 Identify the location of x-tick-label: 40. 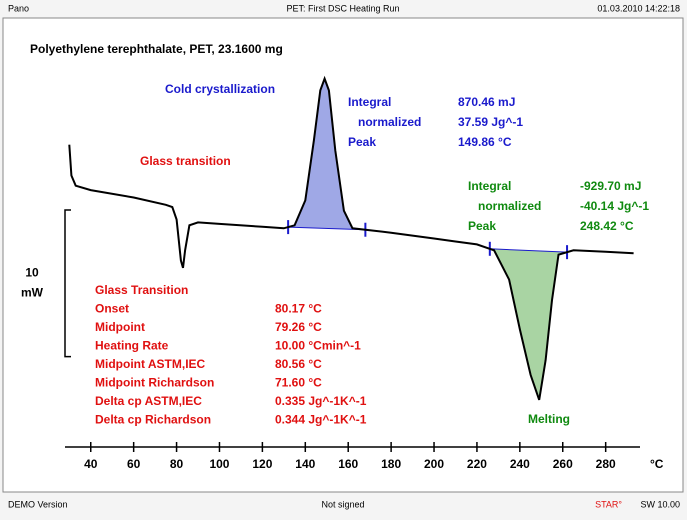
(91, 464).